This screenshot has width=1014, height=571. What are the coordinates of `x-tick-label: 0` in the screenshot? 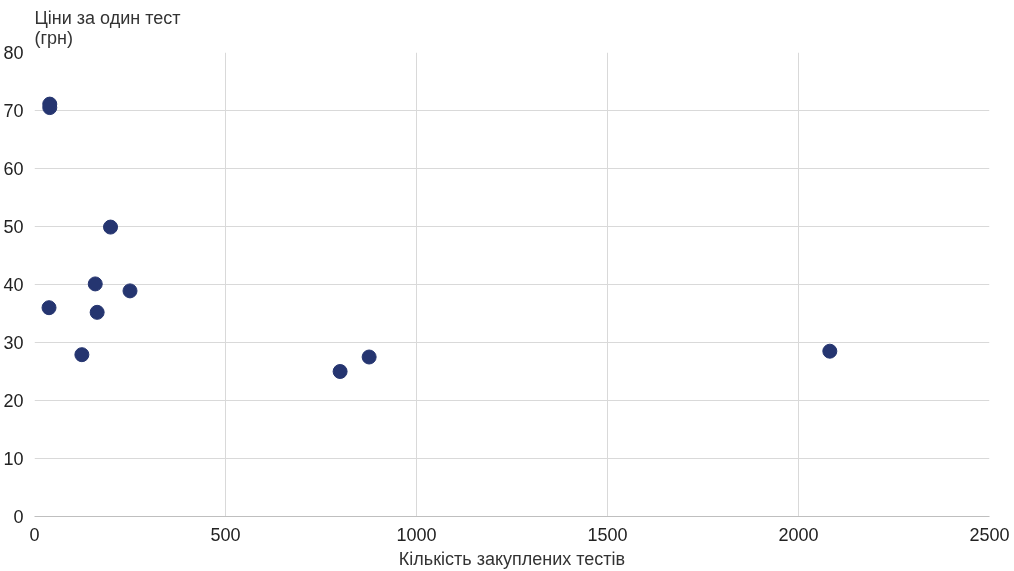 It's located at (34, 534).